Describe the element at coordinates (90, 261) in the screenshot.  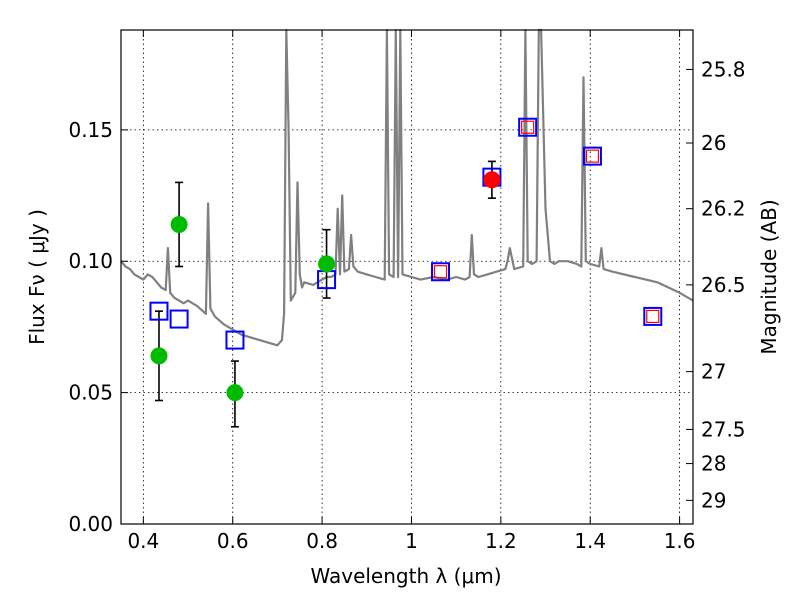
I see `y-tick-label: 0.10` at that location.